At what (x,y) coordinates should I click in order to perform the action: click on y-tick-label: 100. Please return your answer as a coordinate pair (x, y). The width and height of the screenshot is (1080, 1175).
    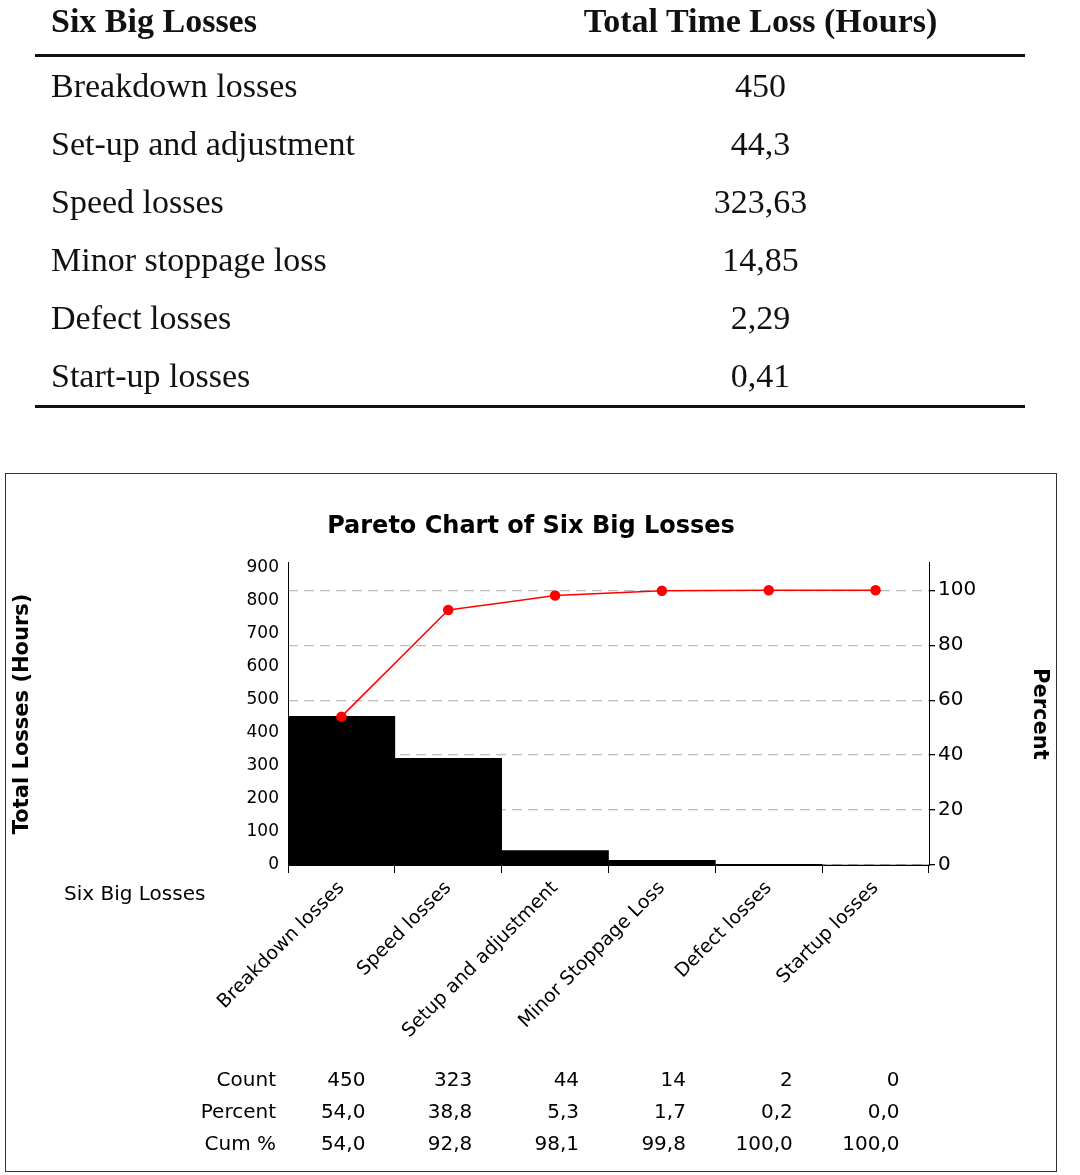
    Looking at the image, I should click on (262, 830).